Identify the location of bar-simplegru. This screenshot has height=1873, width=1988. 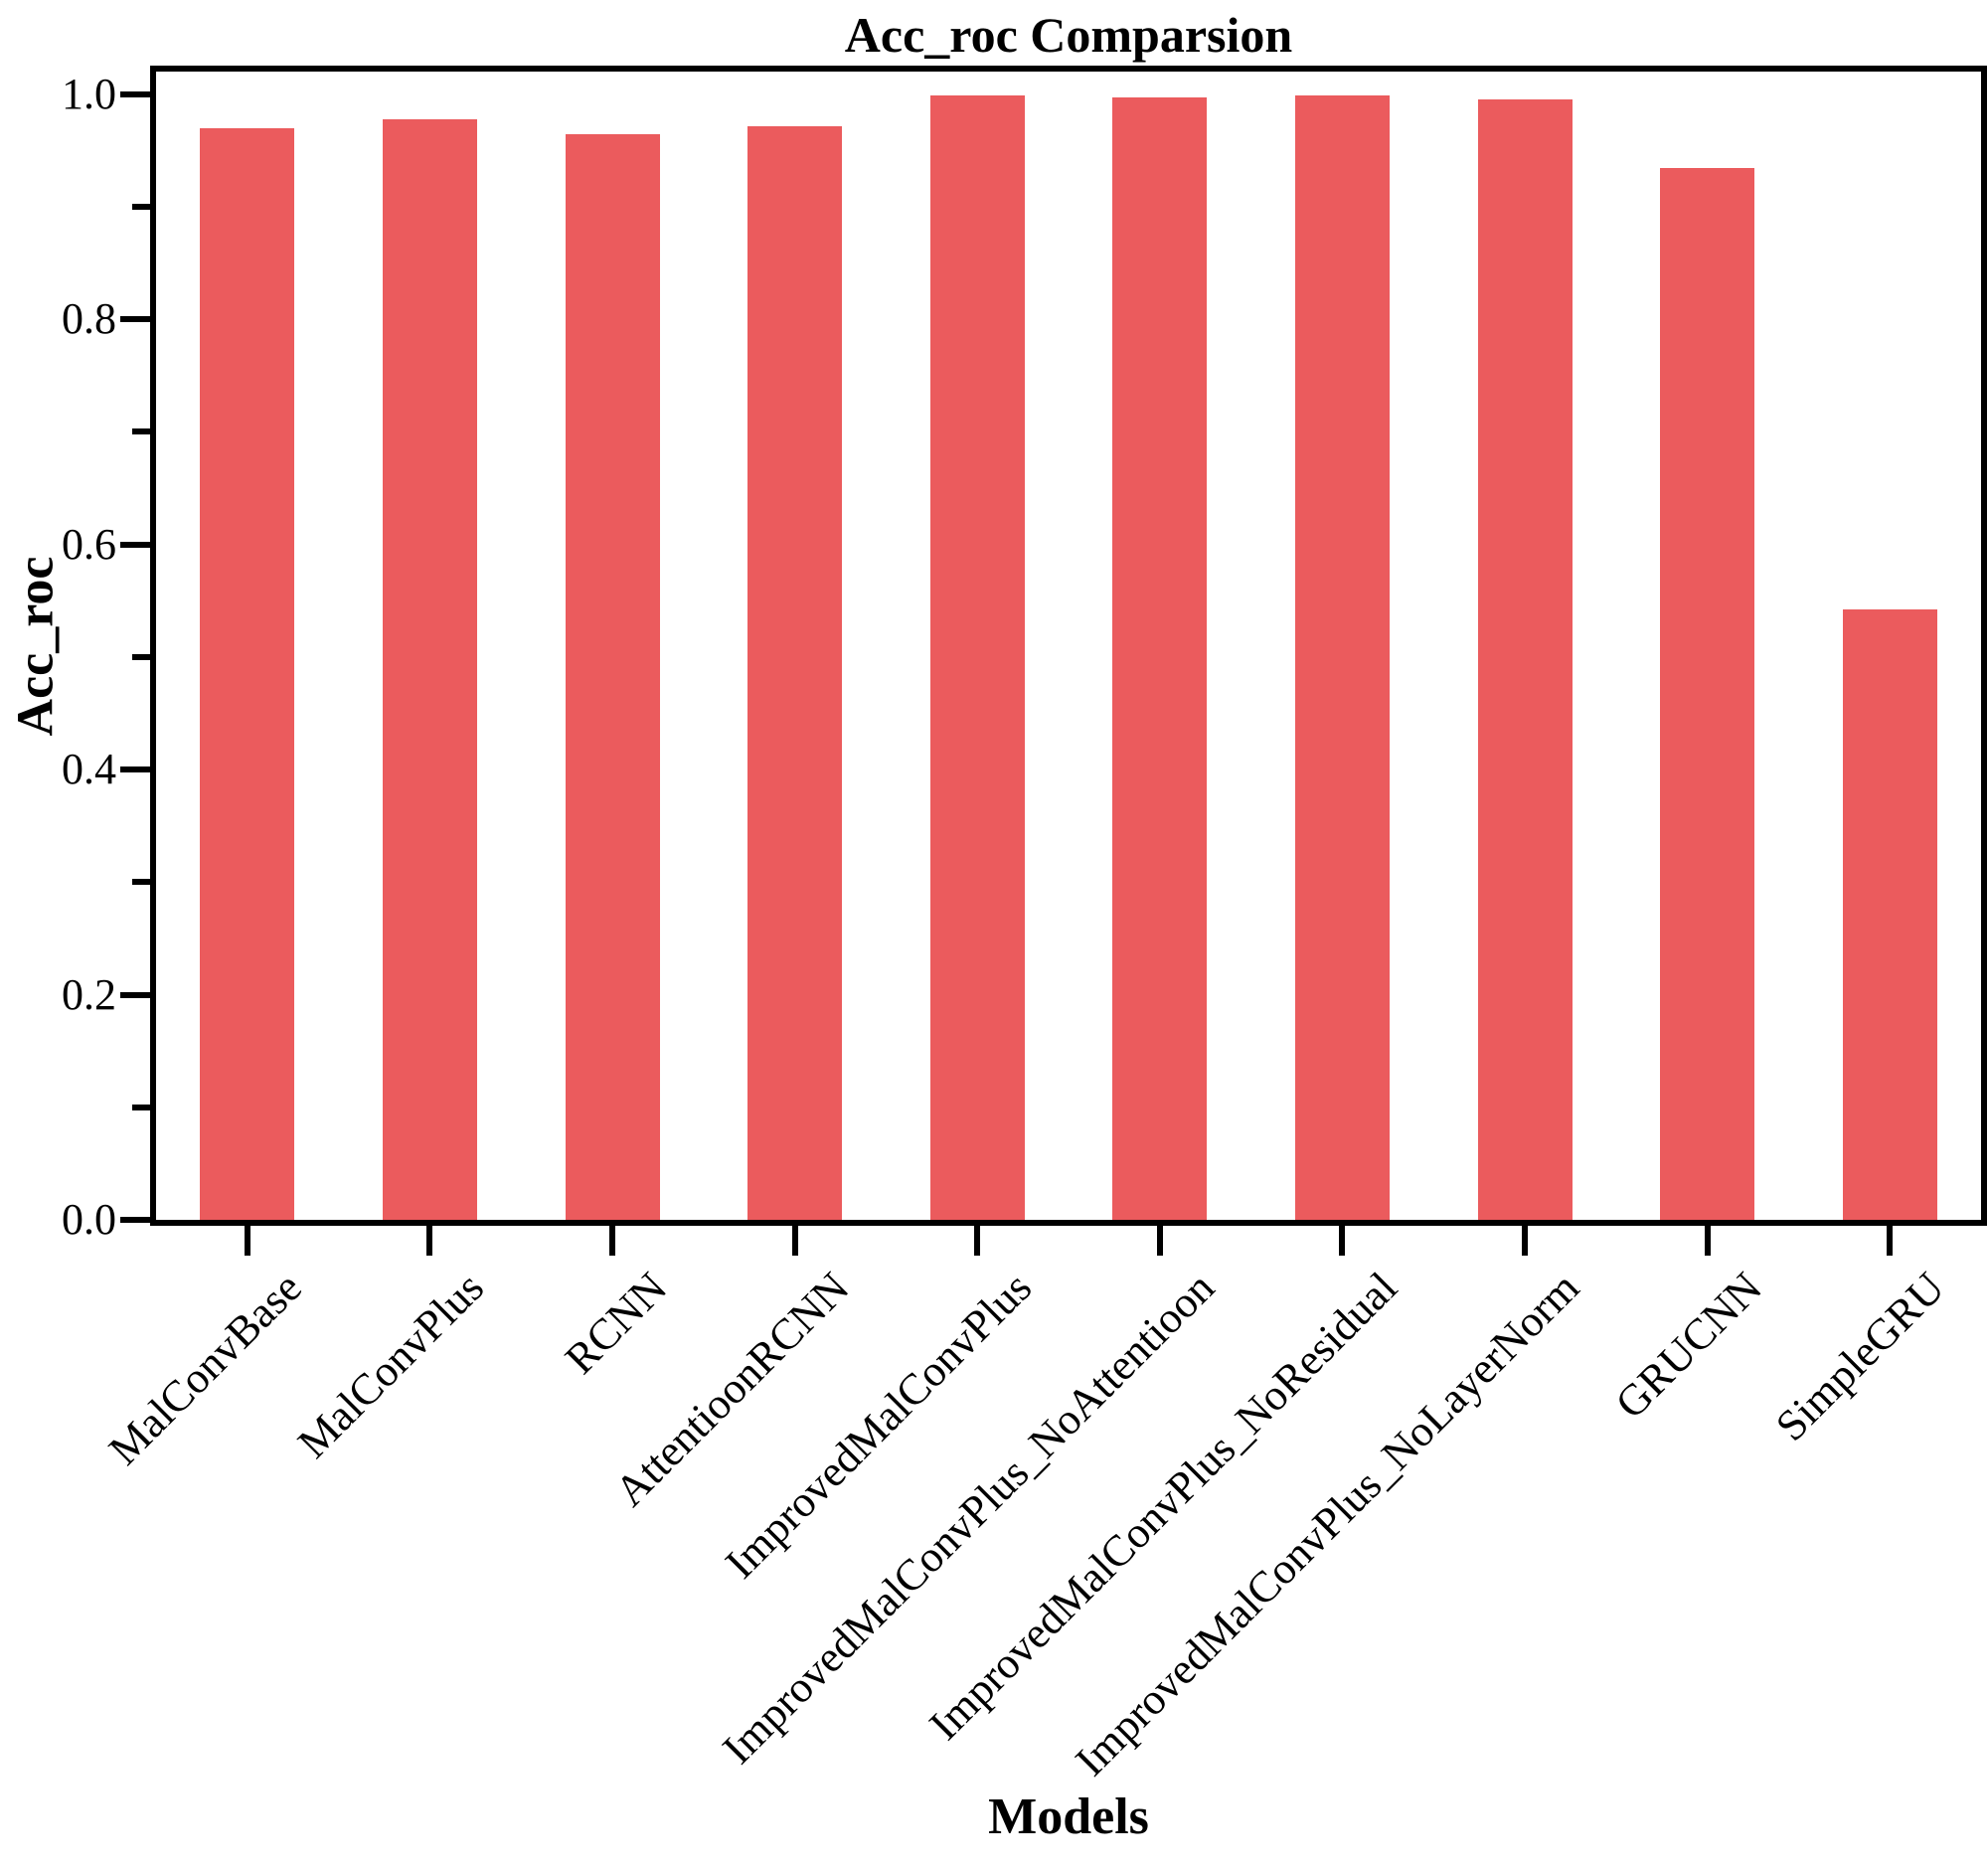
(1889, 914).